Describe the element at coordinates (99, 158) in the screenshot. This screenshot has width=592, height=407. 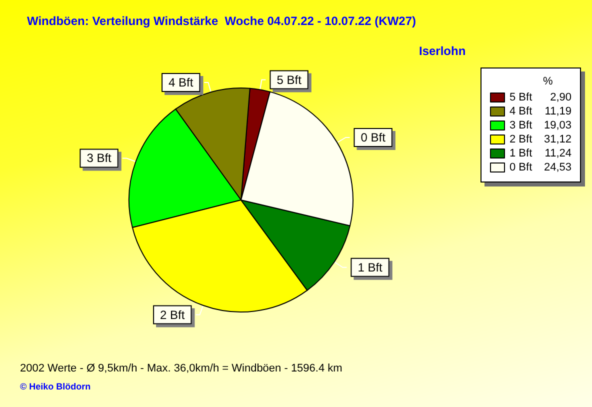
I see `slice-label: 3 Bft` at that location.